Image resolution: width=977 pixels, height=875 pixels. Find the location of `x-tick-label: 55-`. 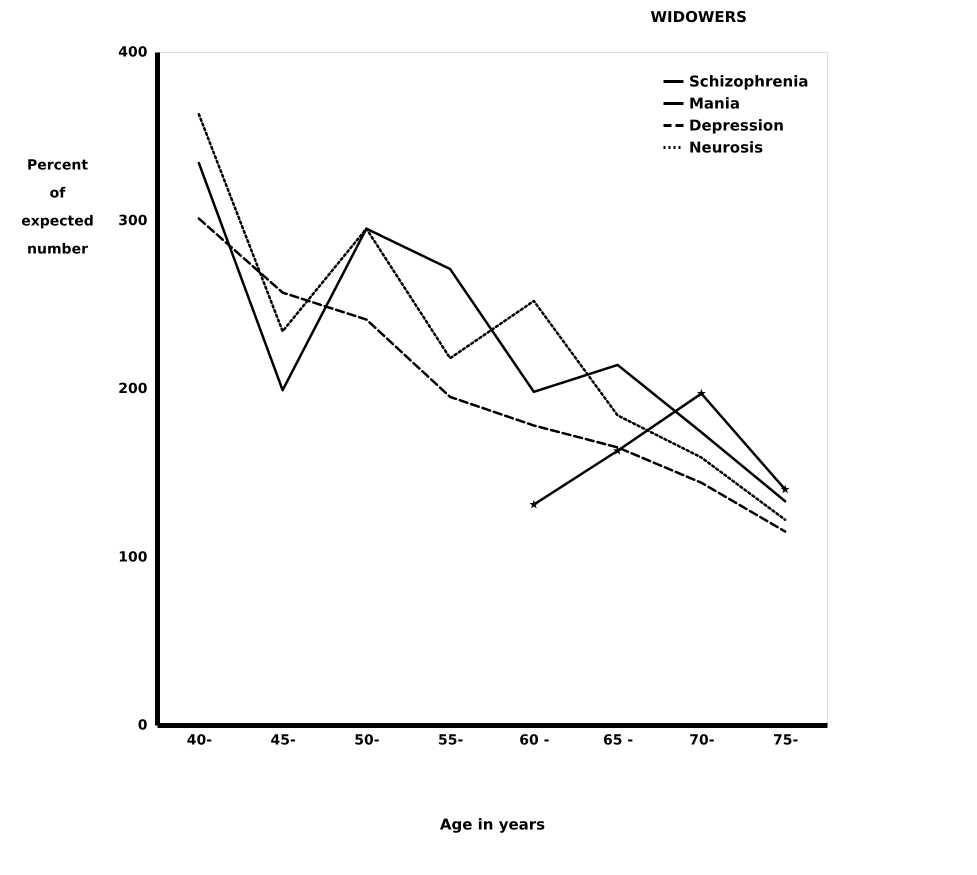

x-tick-label: 55- is located at coordinates (451, 740).